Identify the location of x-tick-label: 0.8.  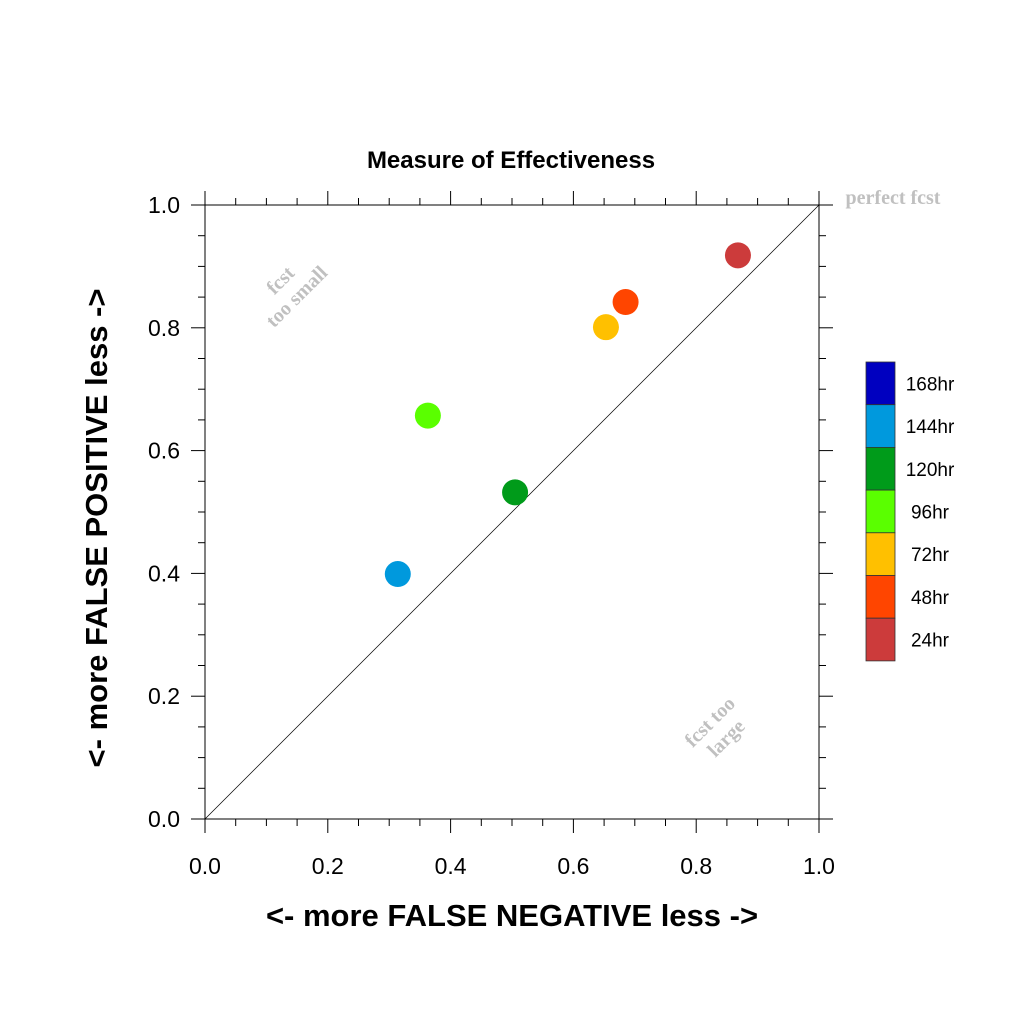
(696, 866).